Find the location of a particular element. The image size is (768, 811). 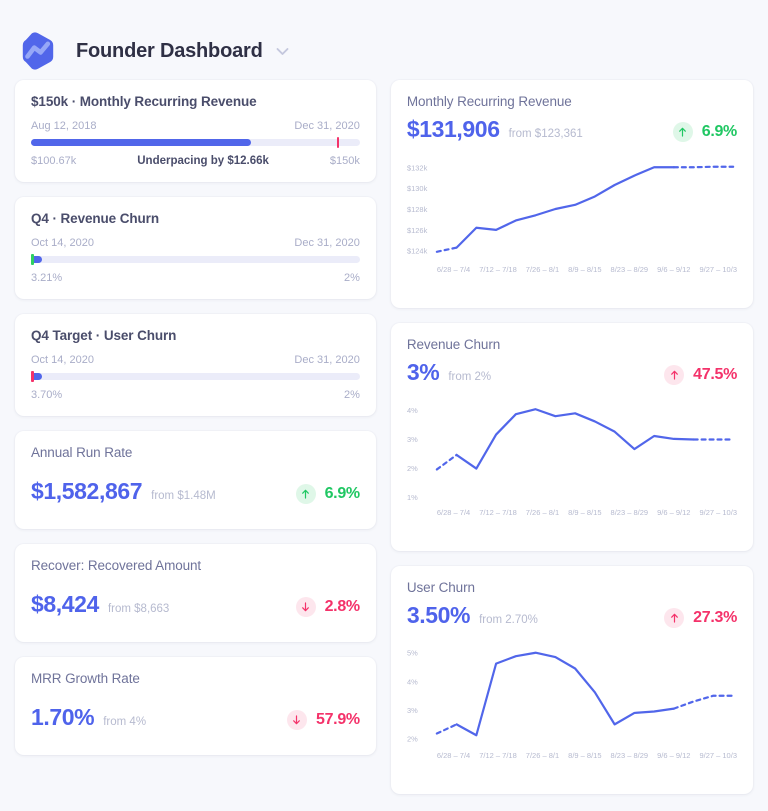

chart-title: Monthly Recurring Revenue is located at coordinates (489, 101).